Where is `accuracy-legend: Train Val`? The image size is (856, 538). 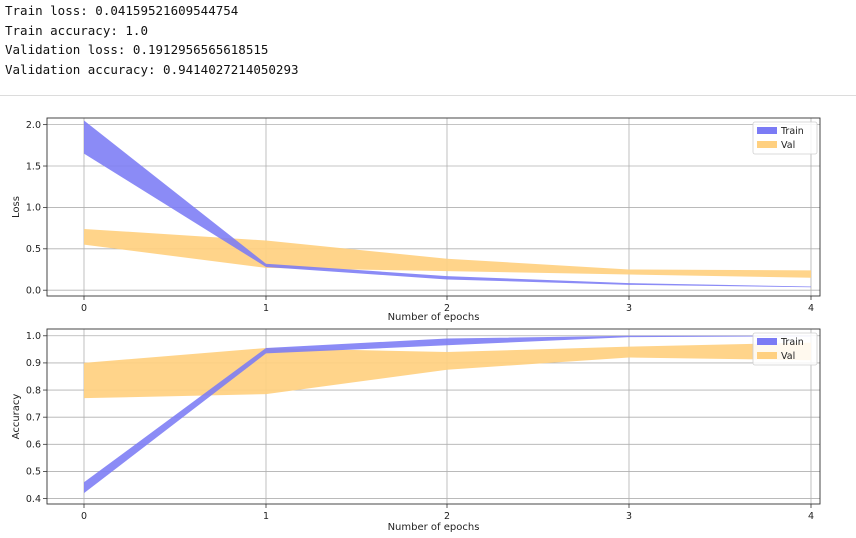 accuracy-legend: Train Val is located at coordinates (785, 349).